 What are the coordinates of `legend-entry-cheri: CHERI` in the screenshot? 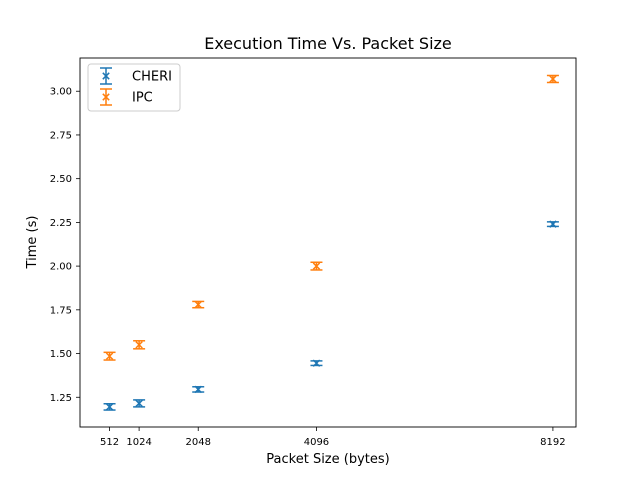 It's located at (136, 76).